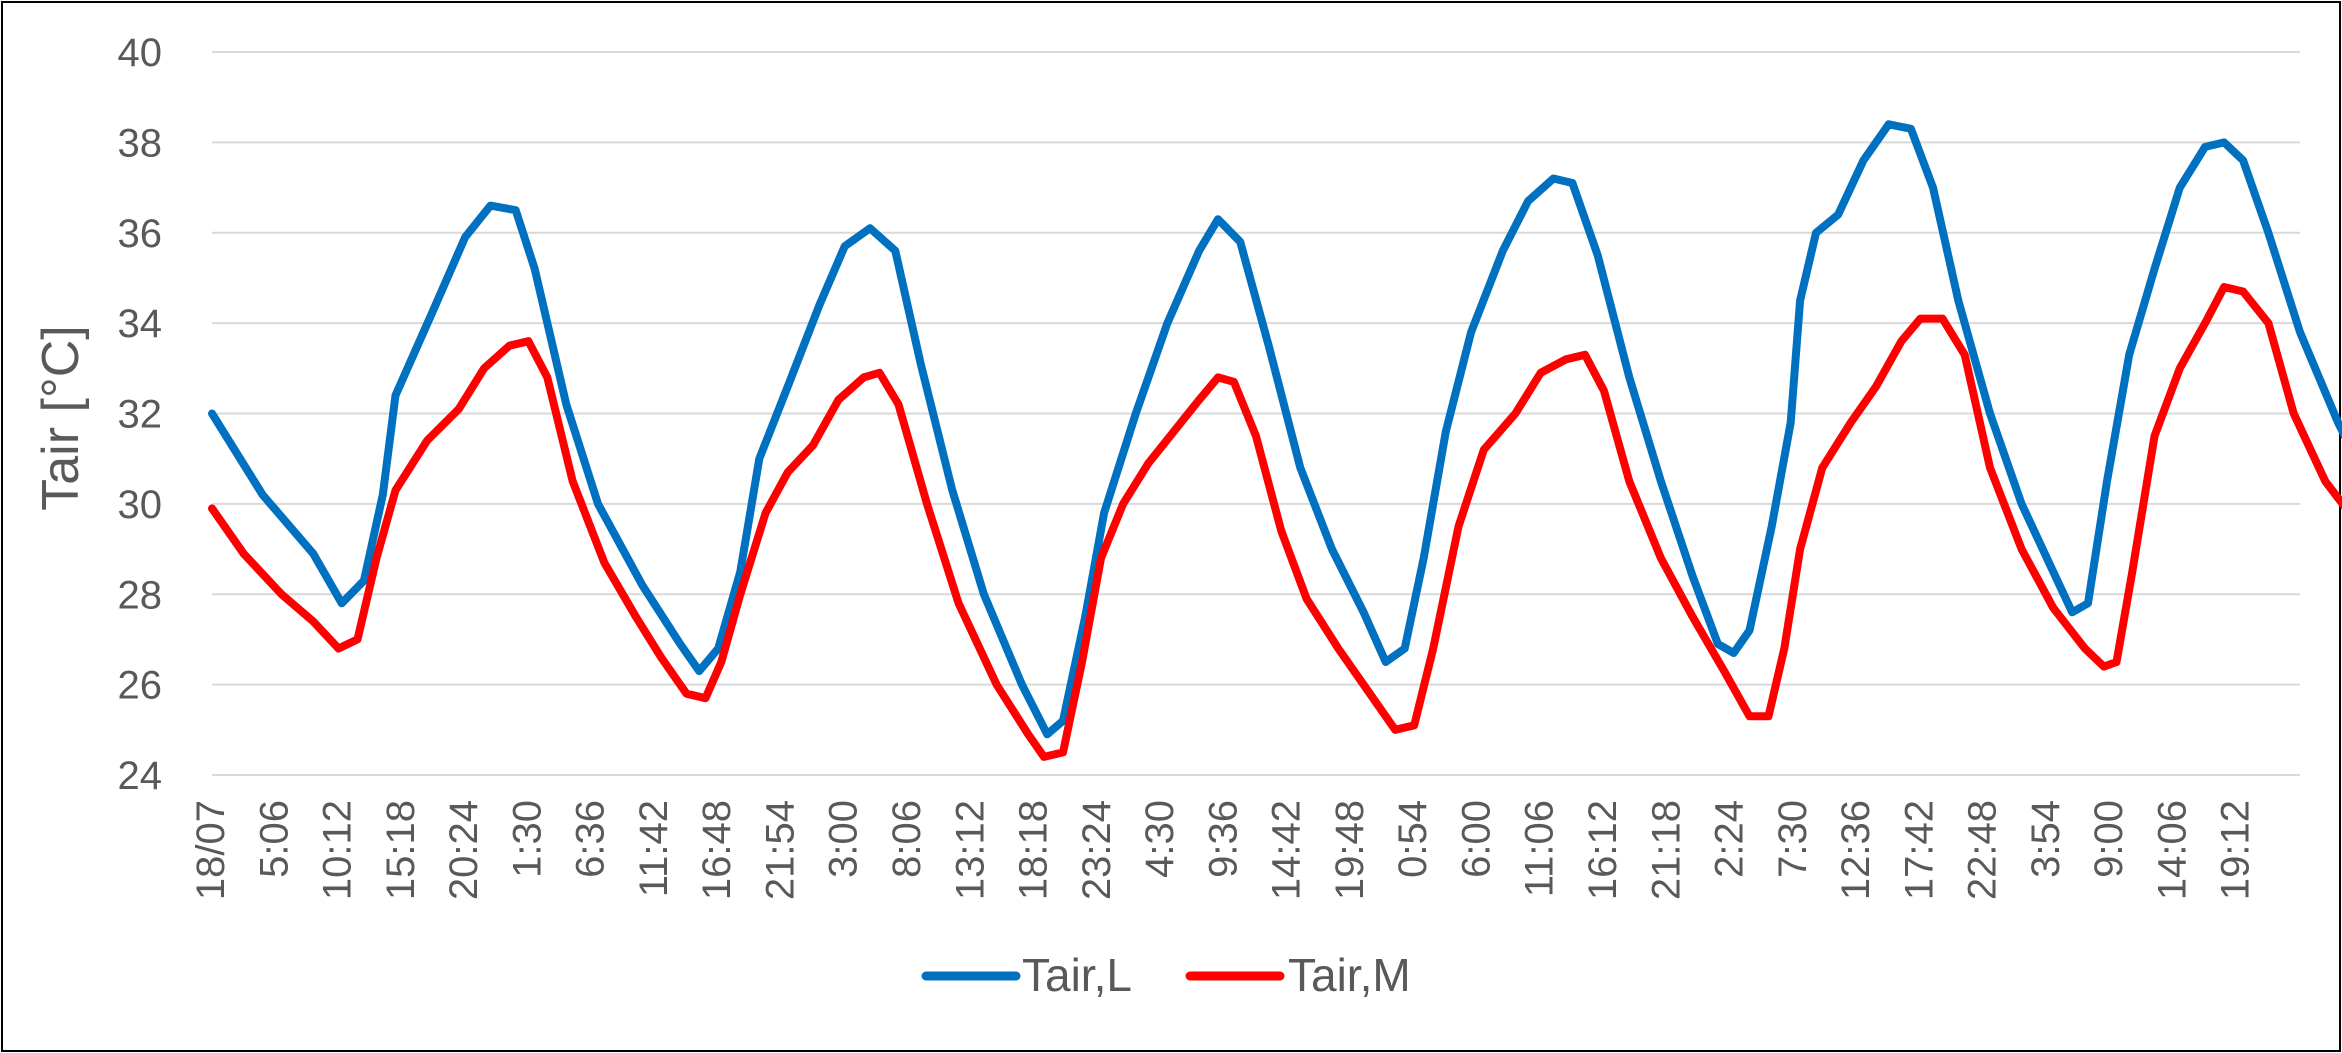  Describe the element at coordinates (401, 850) in the screenshot. I see `x-tick-label: 15:18` at that location.